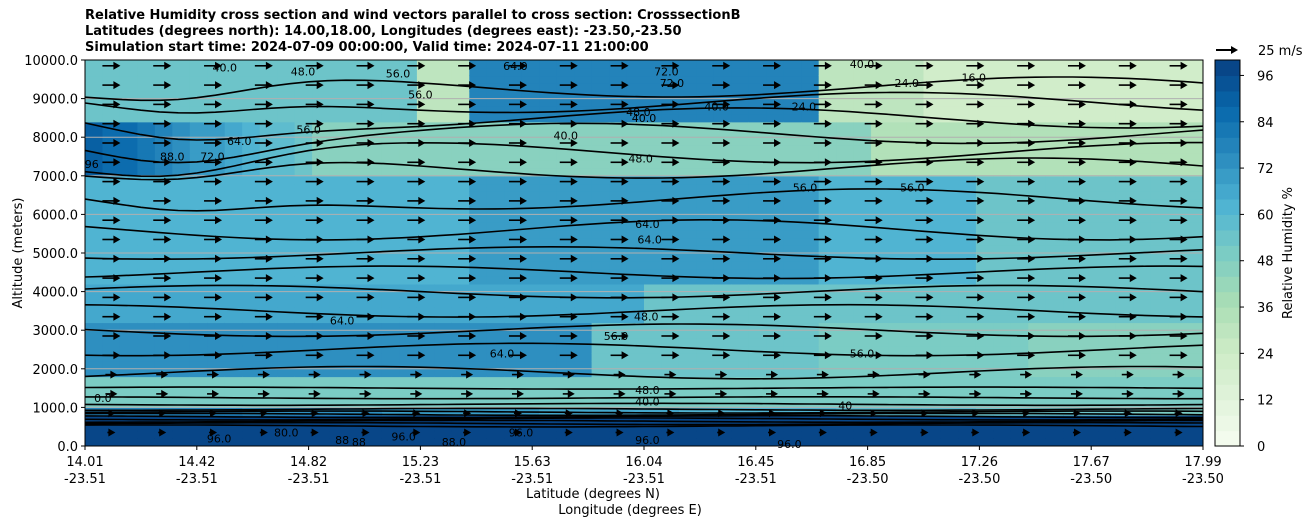  Describe the element at coordinates (644, 388) in the screenshot. I see `contour-line` at that location.